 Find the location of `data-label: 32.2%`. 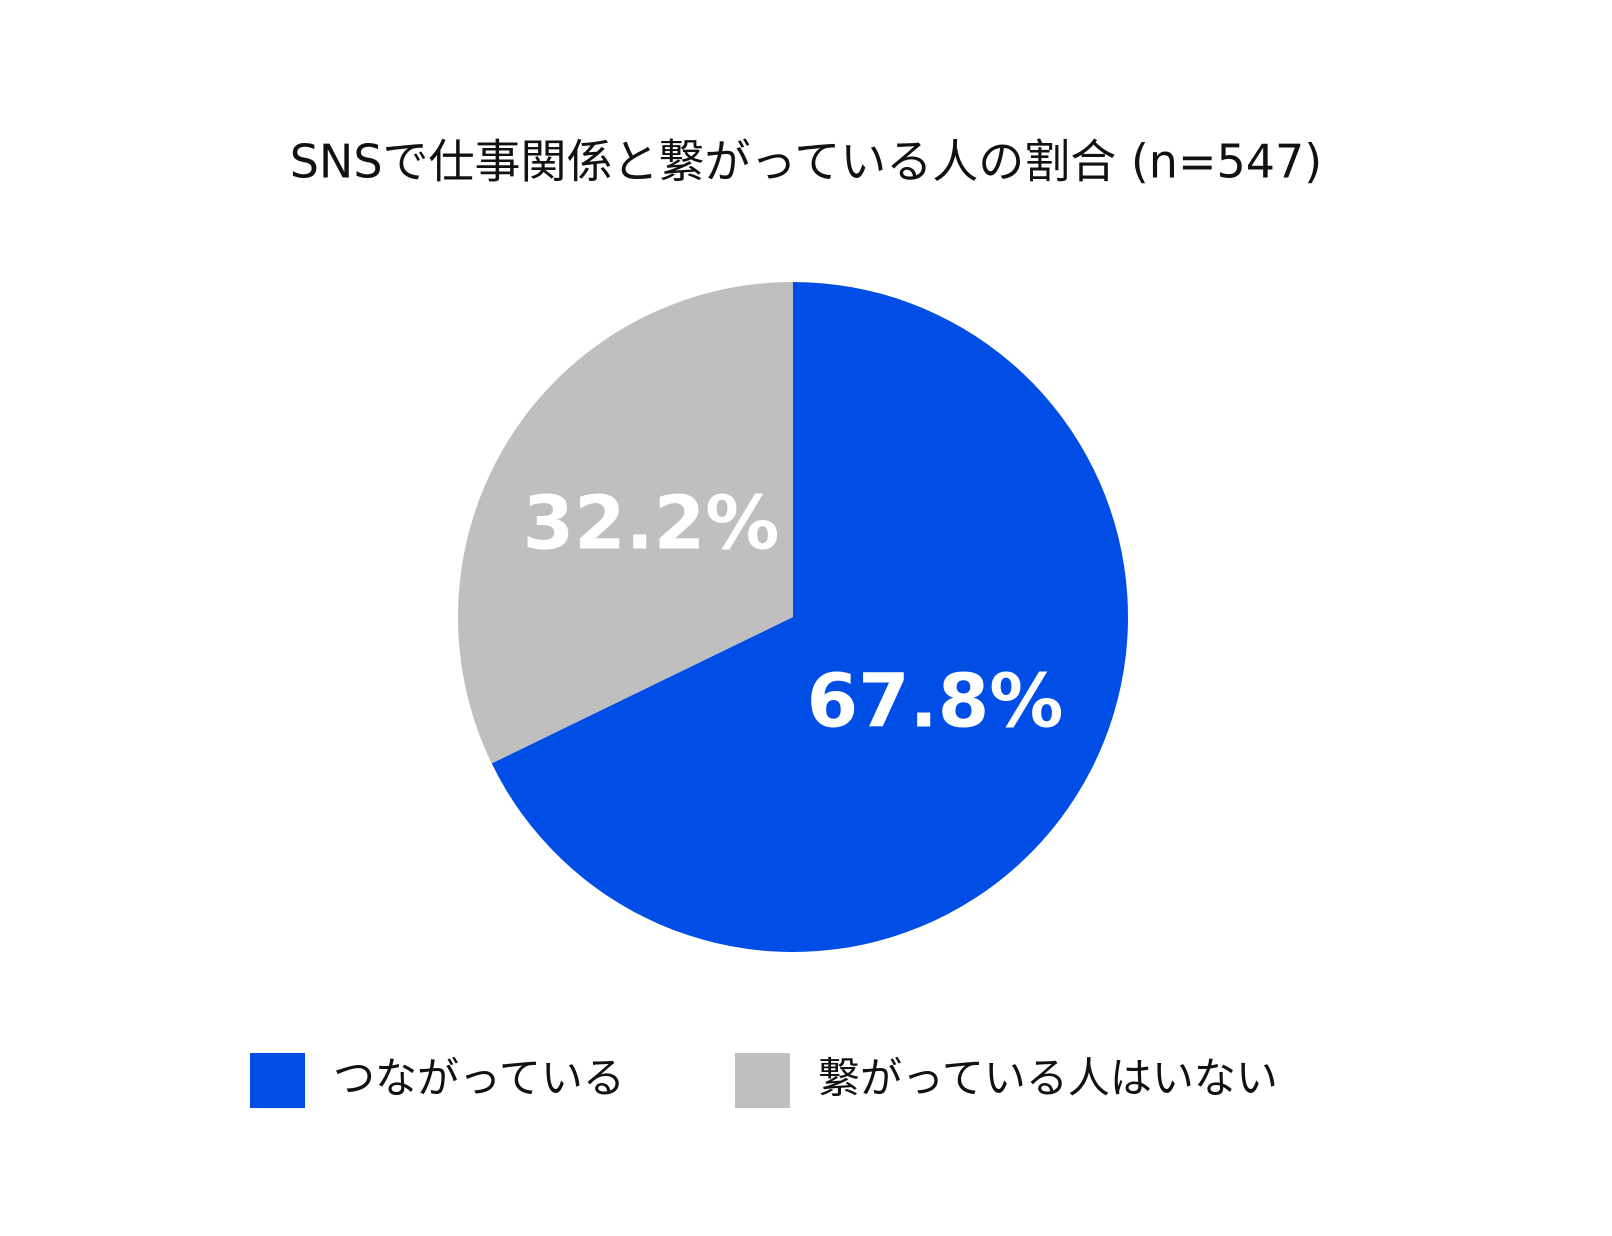

data-label: 32.2% is located at coordinates (651, 524).